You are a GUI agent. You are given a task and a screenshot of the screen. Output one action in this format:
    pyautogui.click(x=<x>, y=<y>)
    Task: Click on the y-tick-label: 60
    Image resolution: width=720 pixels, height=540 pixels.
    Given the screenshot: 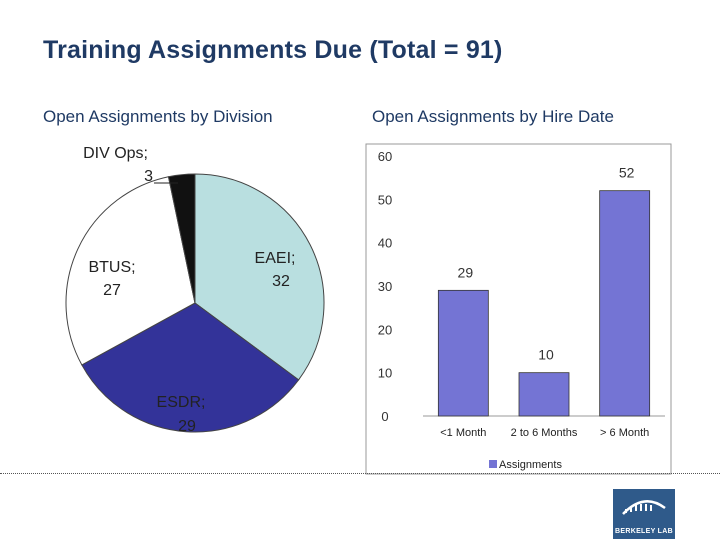 What is the action you would take?
    pyautogui.click(x=385, y=156)
    